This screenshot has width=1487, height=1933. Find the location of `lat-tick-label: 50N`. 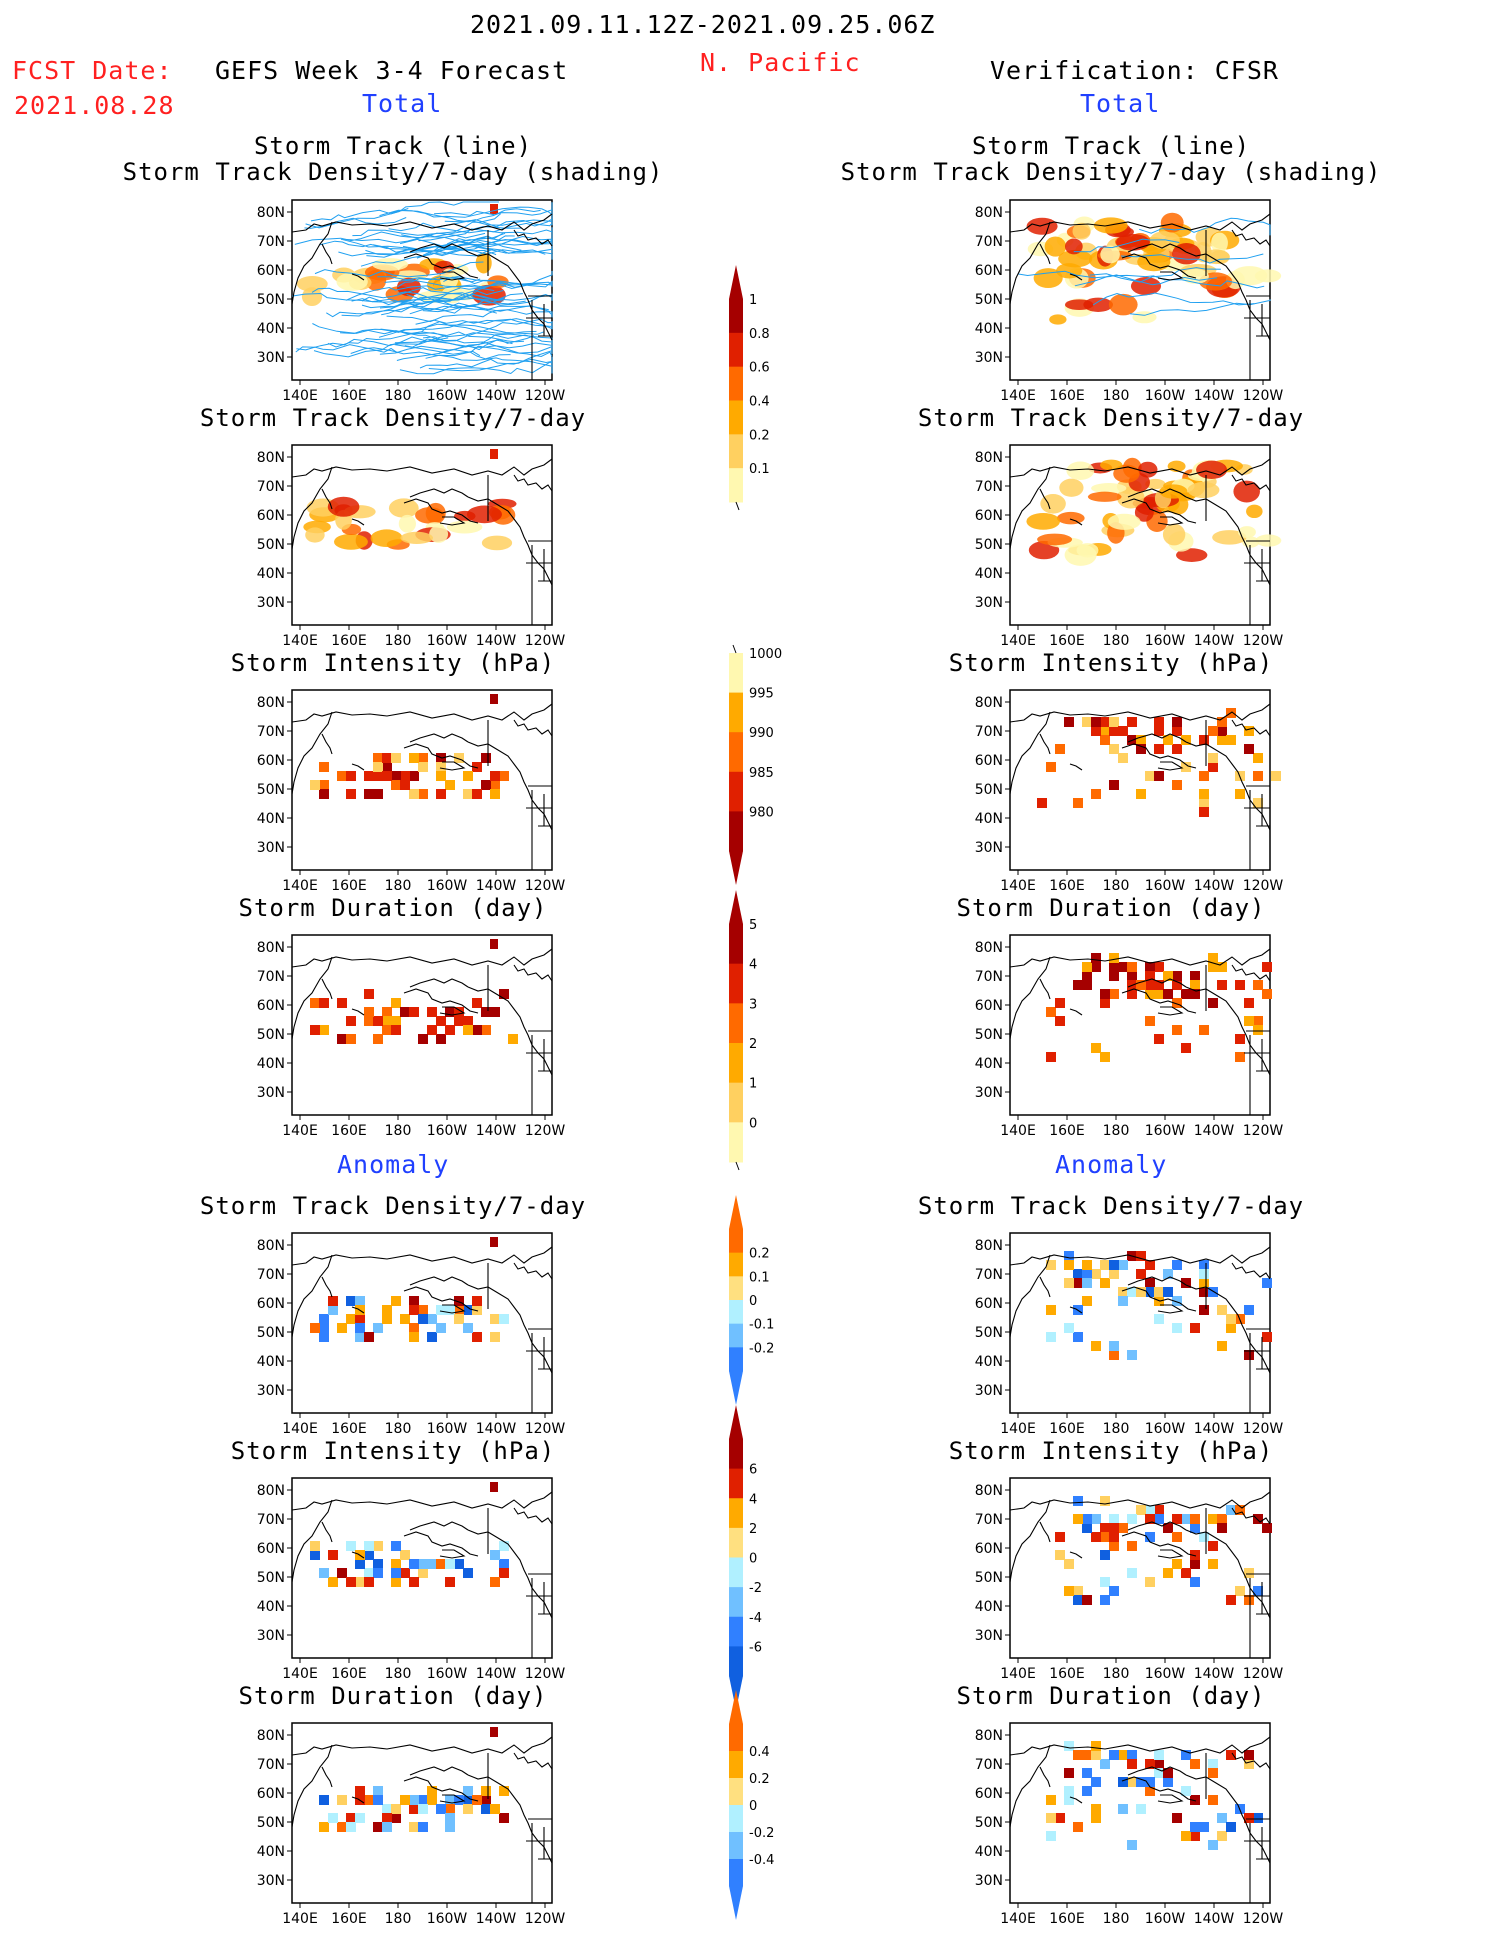

lat-tick-label: 50N is located at coordinates (989, 545).